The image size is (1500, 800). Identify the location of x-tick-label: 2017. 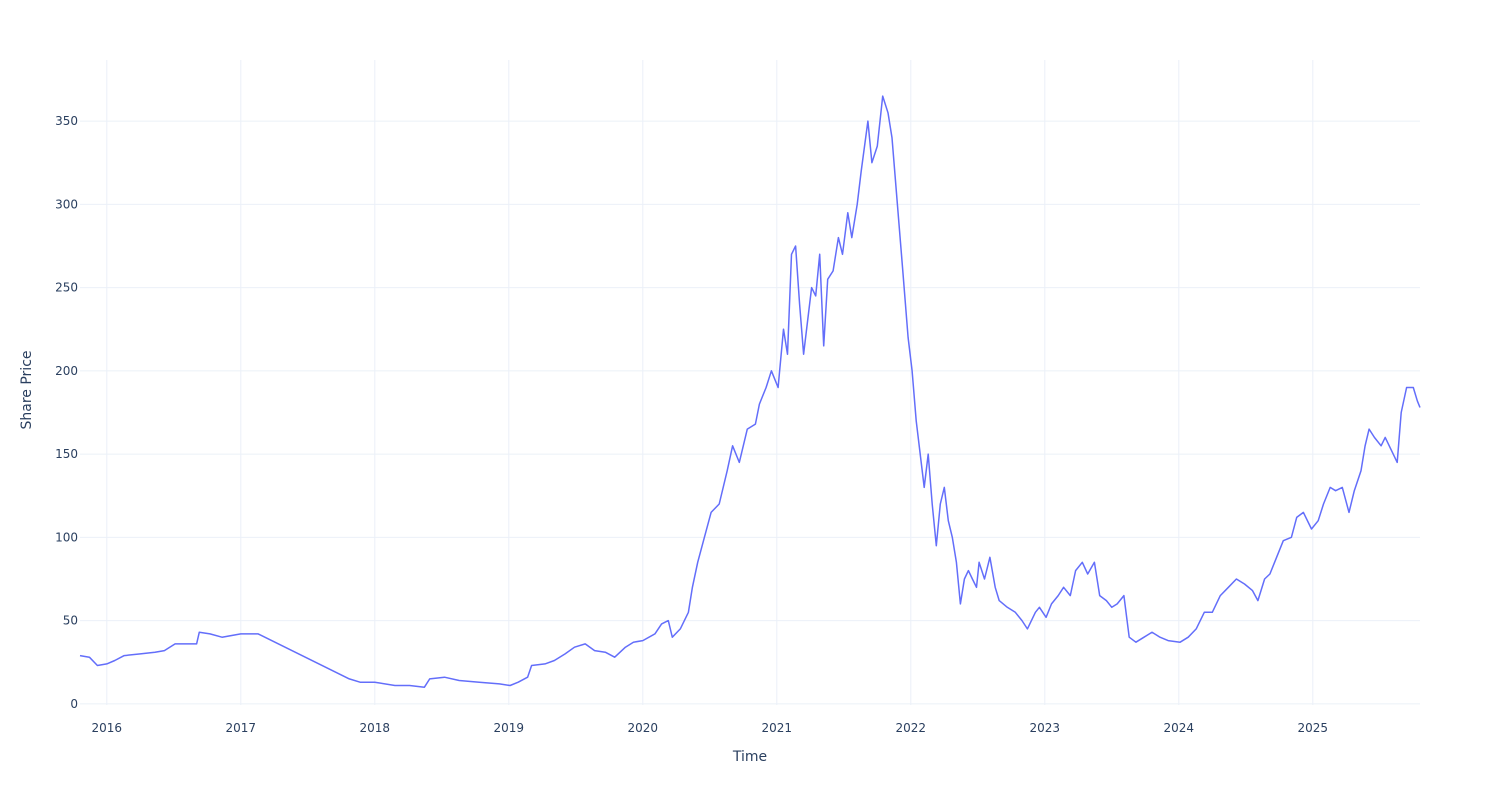
(241, 728).